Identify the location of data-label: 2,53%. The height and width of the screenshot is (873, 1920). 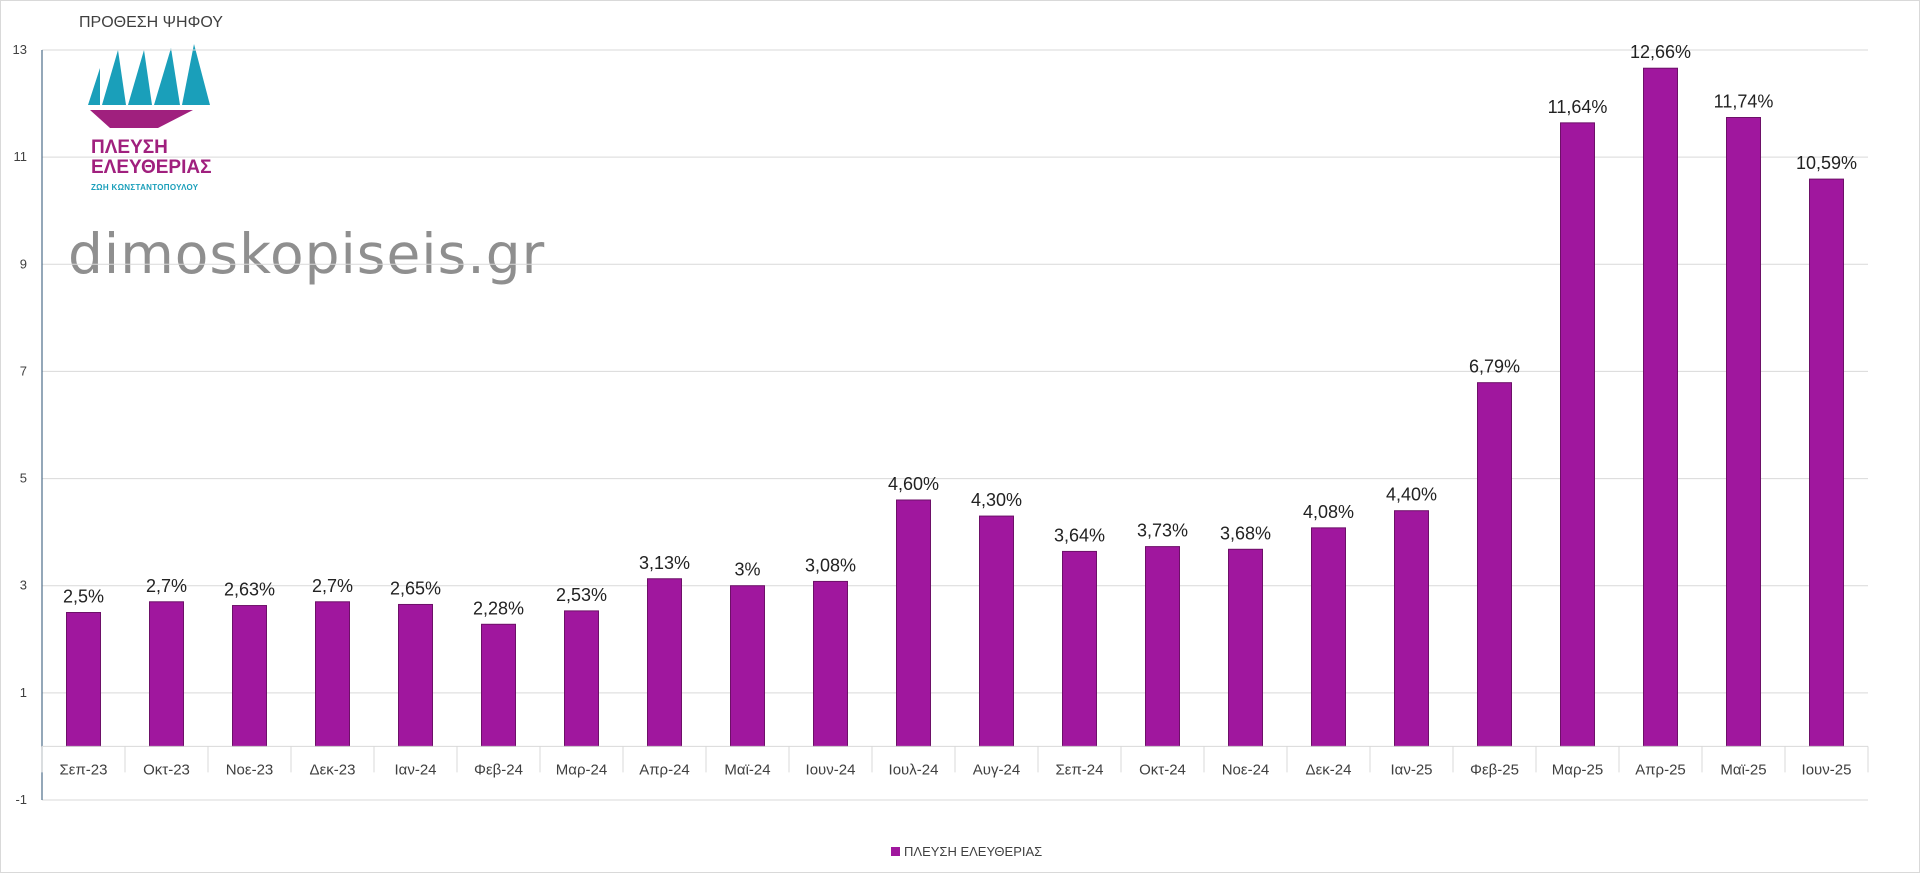
(581, 595).